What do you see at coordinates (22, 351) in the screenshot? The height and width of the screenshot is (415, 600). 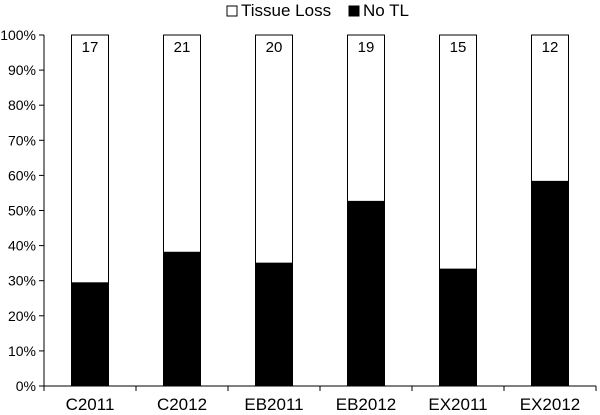 I see `y-tick-label: 10%` at bounding box center [22, 351].